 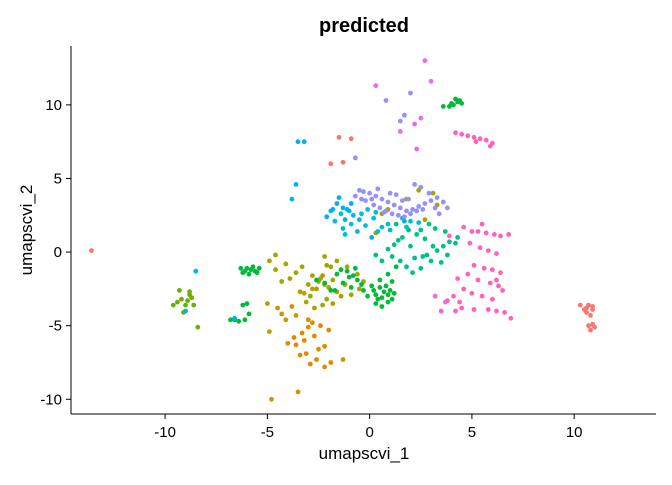 What do you see at coordinates (55, 252) in the screenshot?
I see `y-axis-ticks: -10 -5 0 5 10` at bounding box center [55, 252].